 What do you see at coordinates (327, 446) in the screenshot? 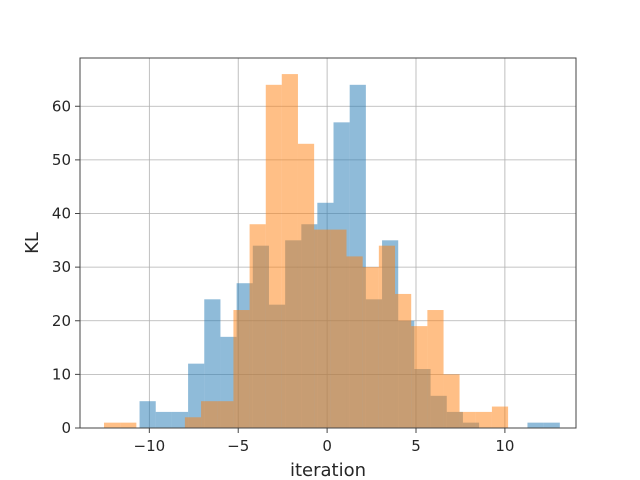
I see `x-tick-label: 0` at bounding box center [327, 446].